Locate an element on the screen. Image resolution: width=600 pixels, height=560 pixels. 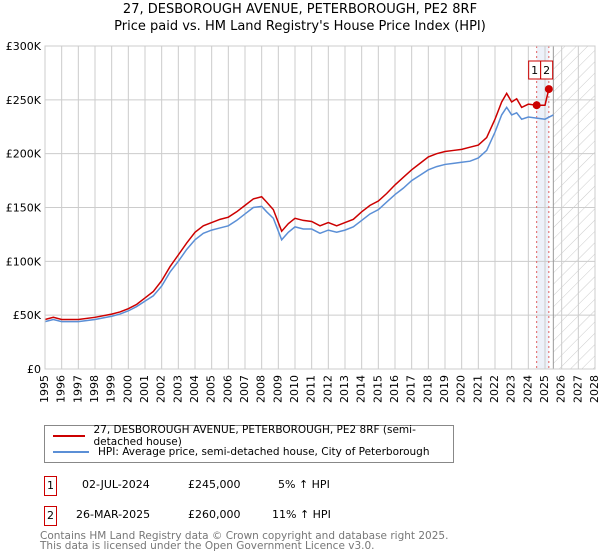
x-tick-label: 2025 is located at coordinates (544, 389).